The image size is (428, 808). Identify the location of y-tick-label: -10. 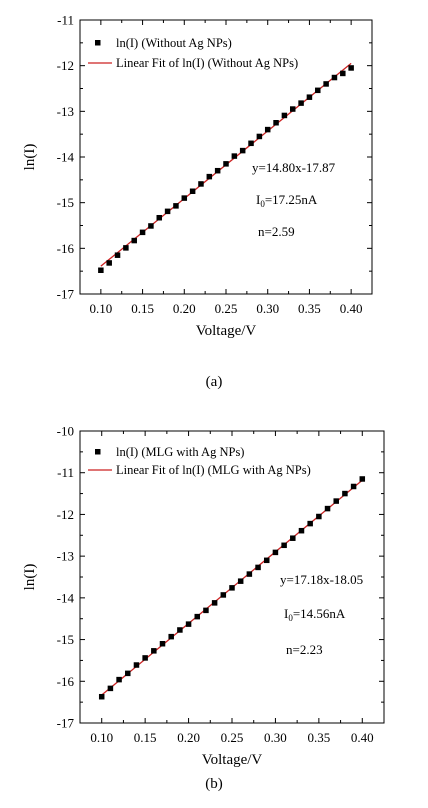
(65, 431).